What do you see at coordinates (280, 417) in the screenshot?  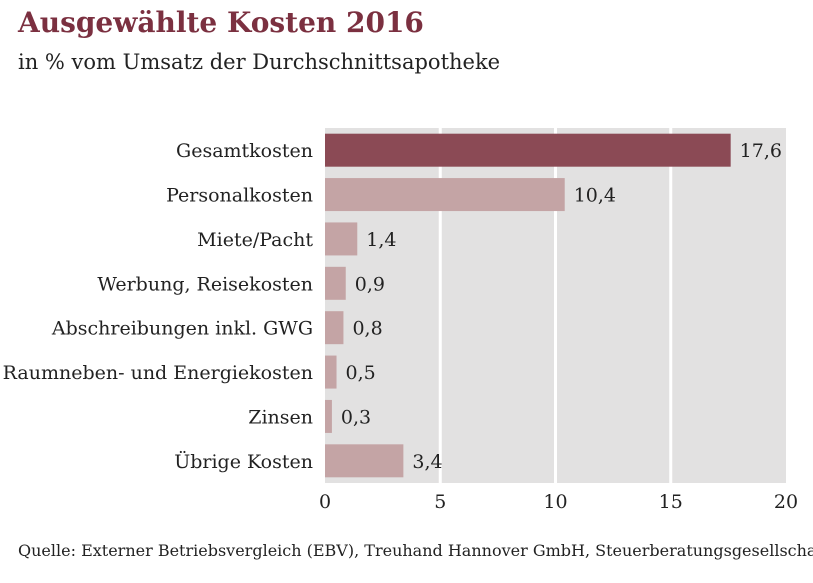 I see `category-label: Zinsen` at bounding box center [280, 417].